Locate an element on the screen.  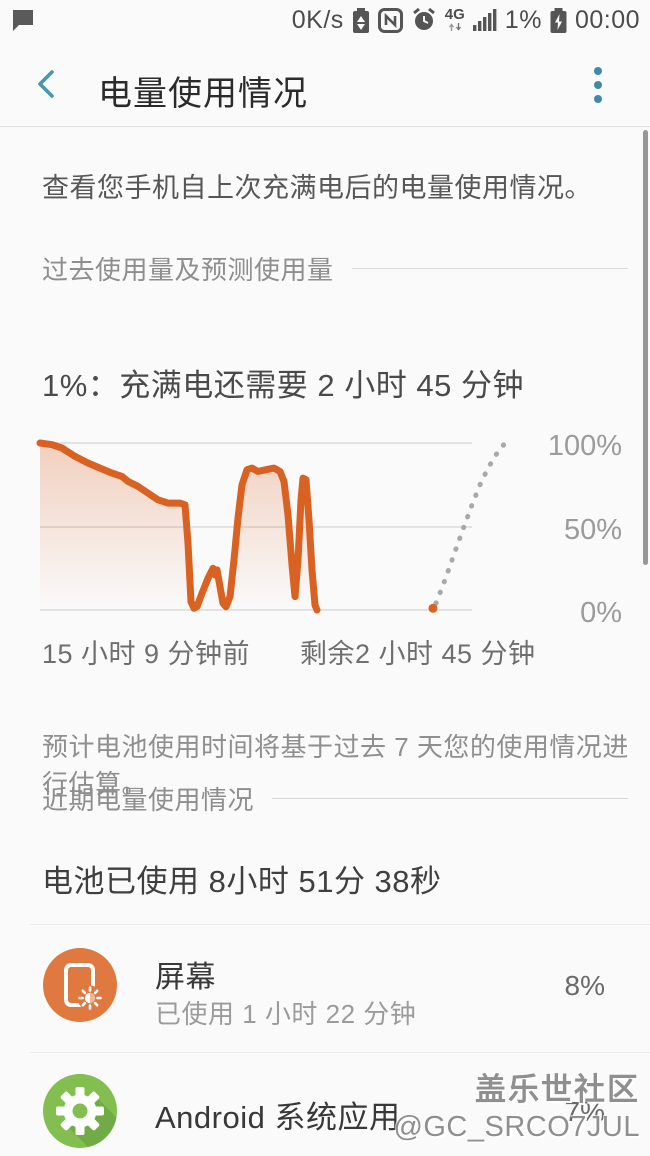
battery-chart-svg is located at coordinates (272, 526).